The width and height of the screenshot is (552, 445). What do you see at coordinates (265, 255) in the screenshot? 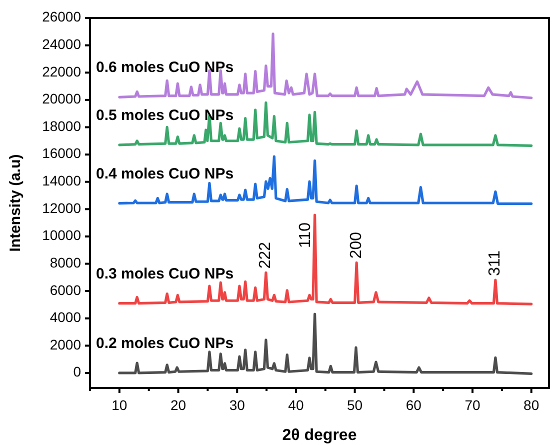
I see `annotation: 222` at bounding box center [265, 255].